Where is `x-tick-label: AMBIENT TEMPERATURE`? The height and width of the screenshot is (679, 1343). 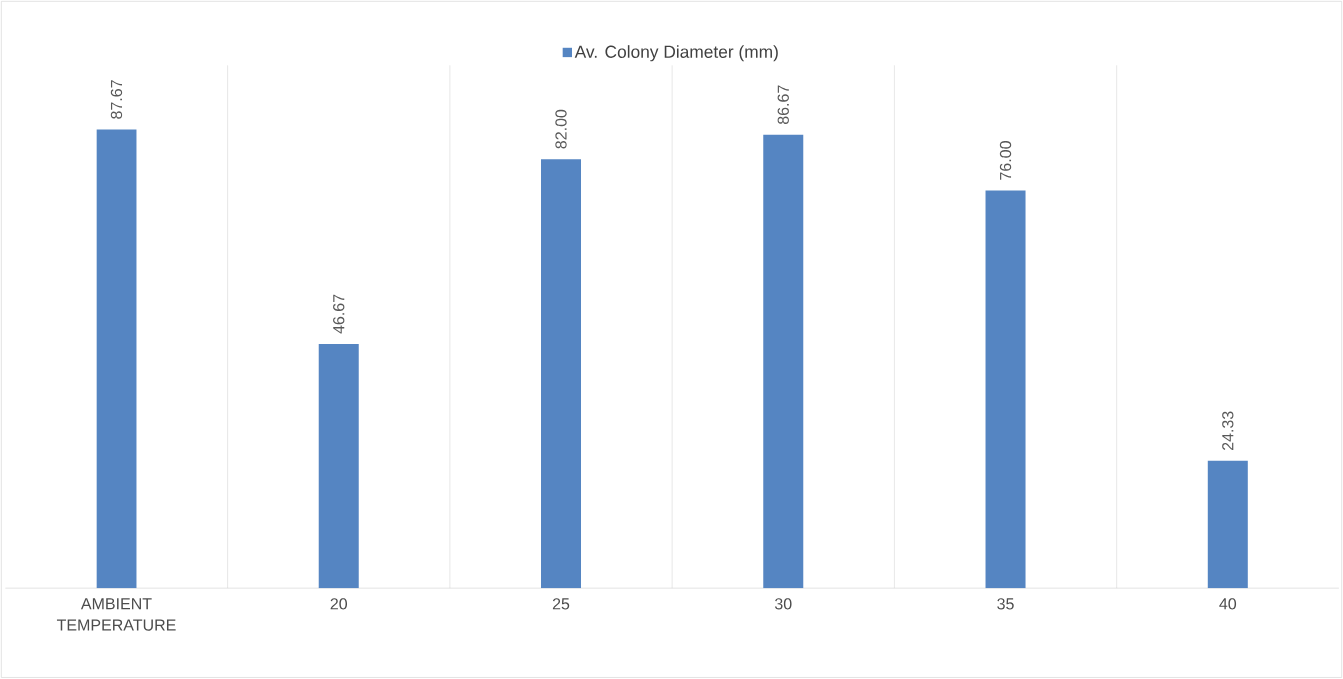 x-tick-label: AMBIENT TEMPERATURE is located at coordinates (116, 614).